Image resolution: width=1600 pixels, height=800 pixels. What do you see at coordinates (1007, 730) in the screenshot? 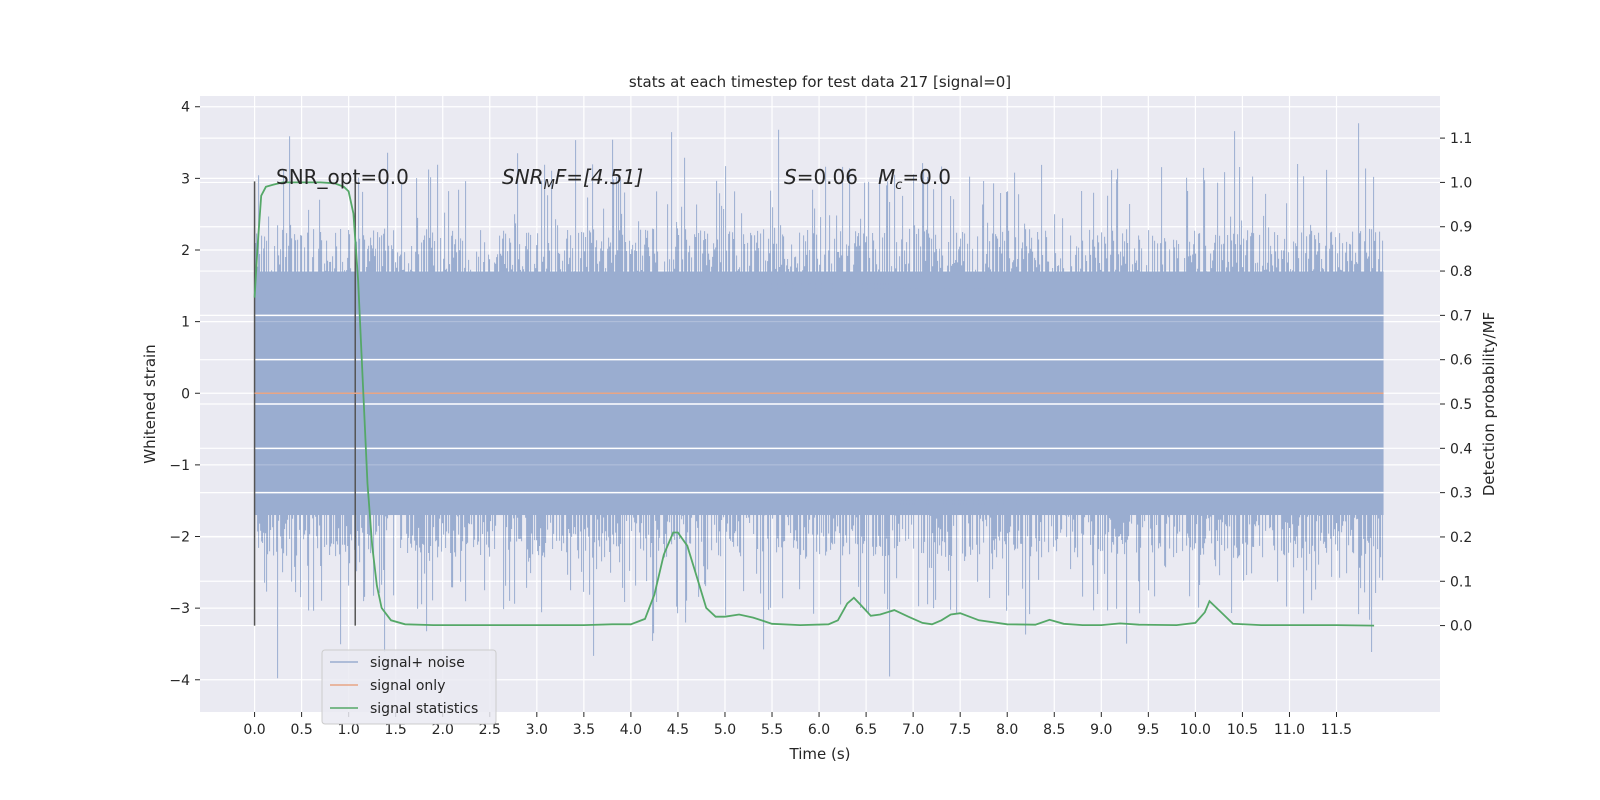
I see `x-tick-label: 8.0` at bounding box center [1007, 730].